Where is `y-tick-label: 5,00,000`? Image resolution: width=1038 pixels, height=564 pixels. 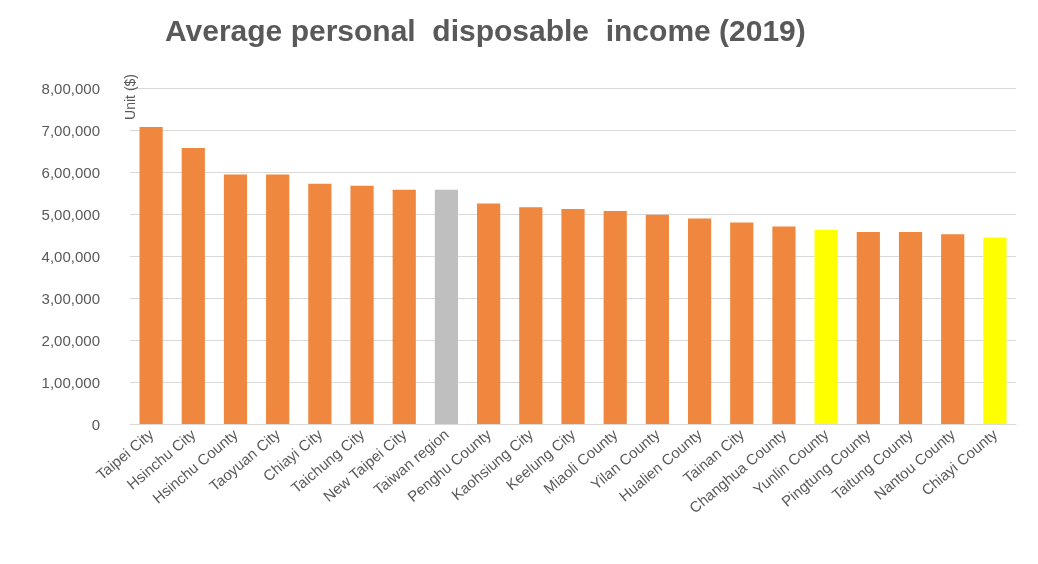
y-tick-label: 5,00,000 is located at coordinates (70, 214).